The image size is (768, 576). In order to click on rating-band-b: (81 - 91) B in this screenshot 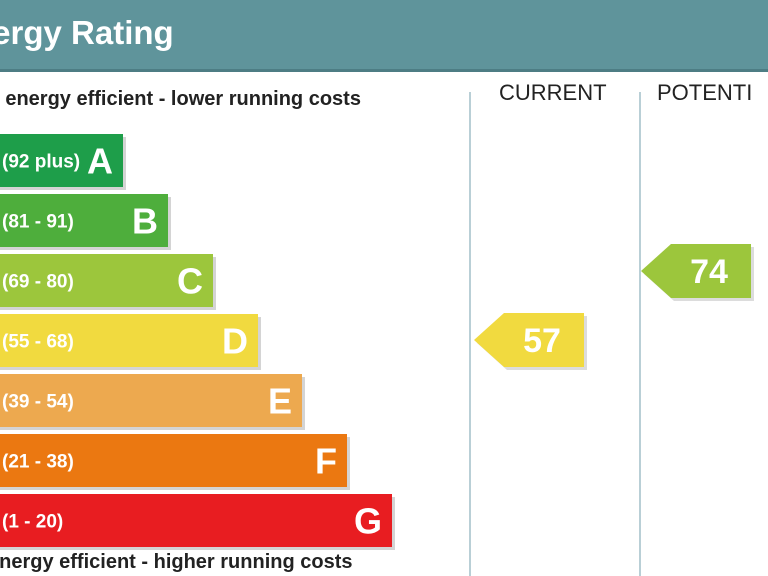, I will do `click(85, 222)`.